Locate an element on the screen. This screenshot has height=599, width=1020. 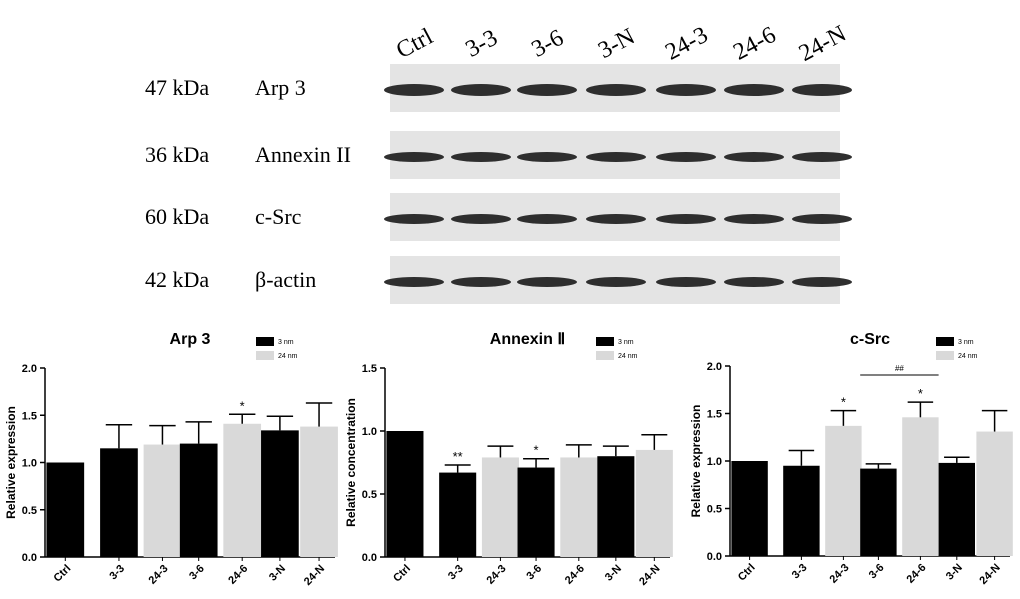
lane-label: 24-N is located at coordinates (823, 44).